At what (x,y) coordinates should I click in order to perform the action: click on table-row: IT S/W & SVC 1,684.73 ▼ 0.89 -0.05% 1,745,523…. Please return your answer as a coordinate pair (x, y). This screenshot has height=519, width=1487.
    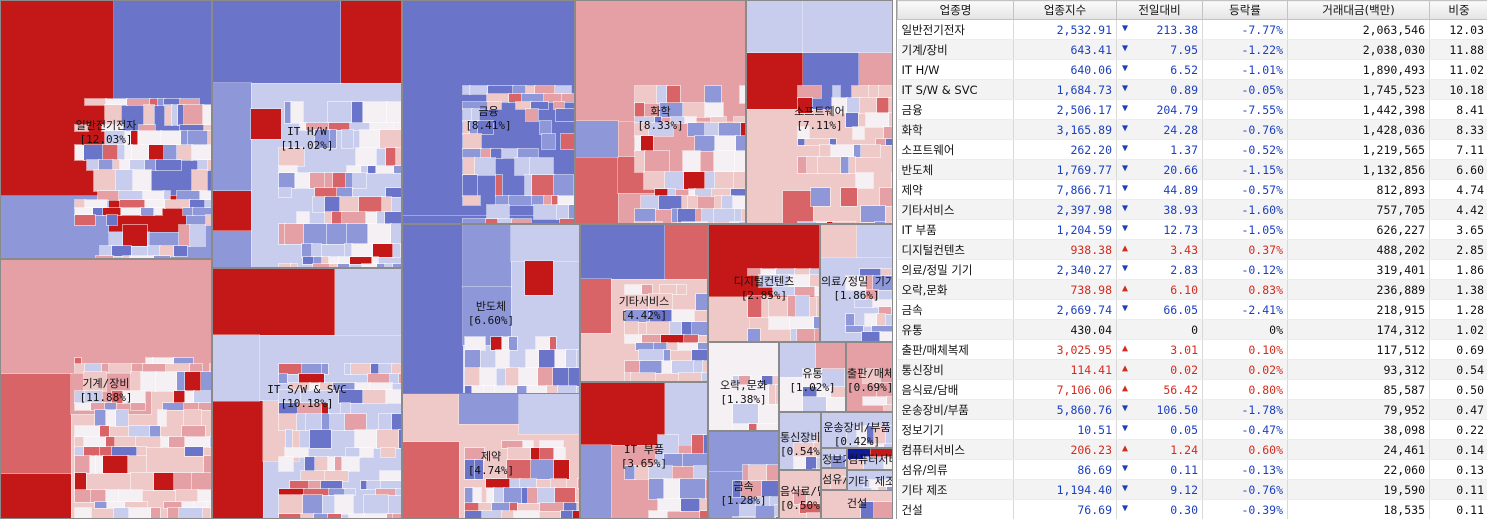
    Looking at the image, I should click on (1192, 89).